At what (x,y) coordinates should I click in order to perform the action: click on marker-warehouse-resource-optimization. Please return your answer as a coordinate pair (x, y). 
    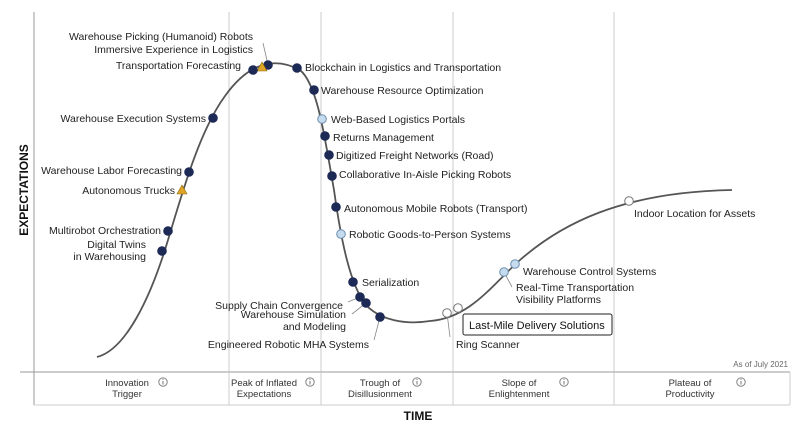
    Looking at the image, I should click on (314, 90).